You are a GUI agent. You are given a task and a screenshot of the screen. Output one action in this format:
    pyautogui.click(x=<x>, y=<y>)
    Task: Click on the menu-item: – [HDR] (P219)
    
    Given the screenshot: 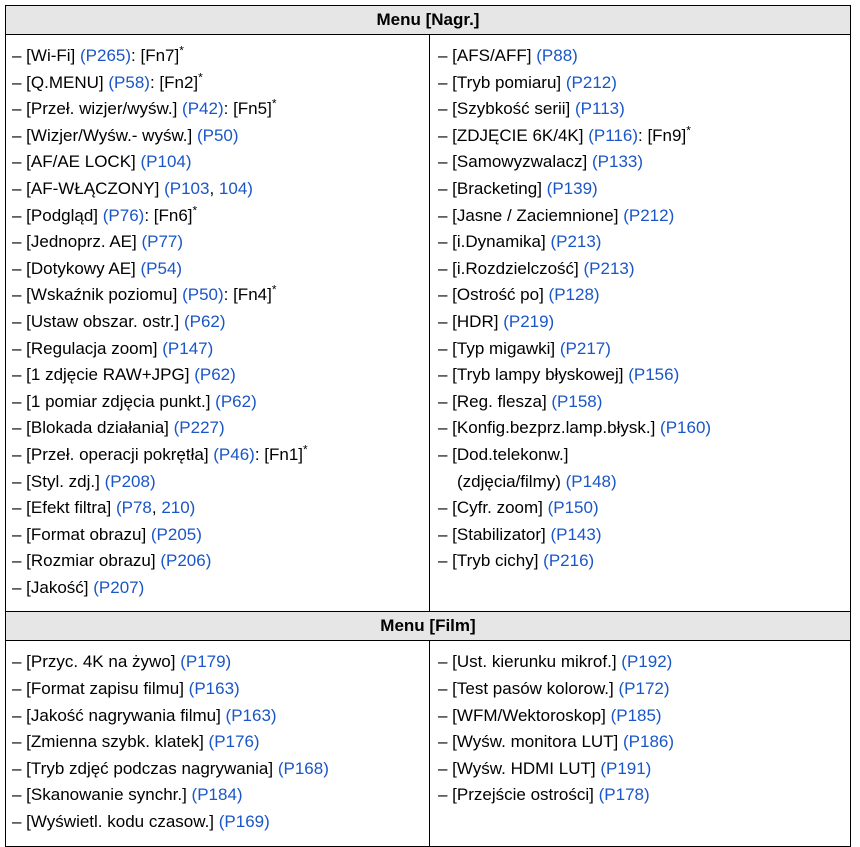 What is the action you would take?
    pyautogui.click(x=644, y=322)
    